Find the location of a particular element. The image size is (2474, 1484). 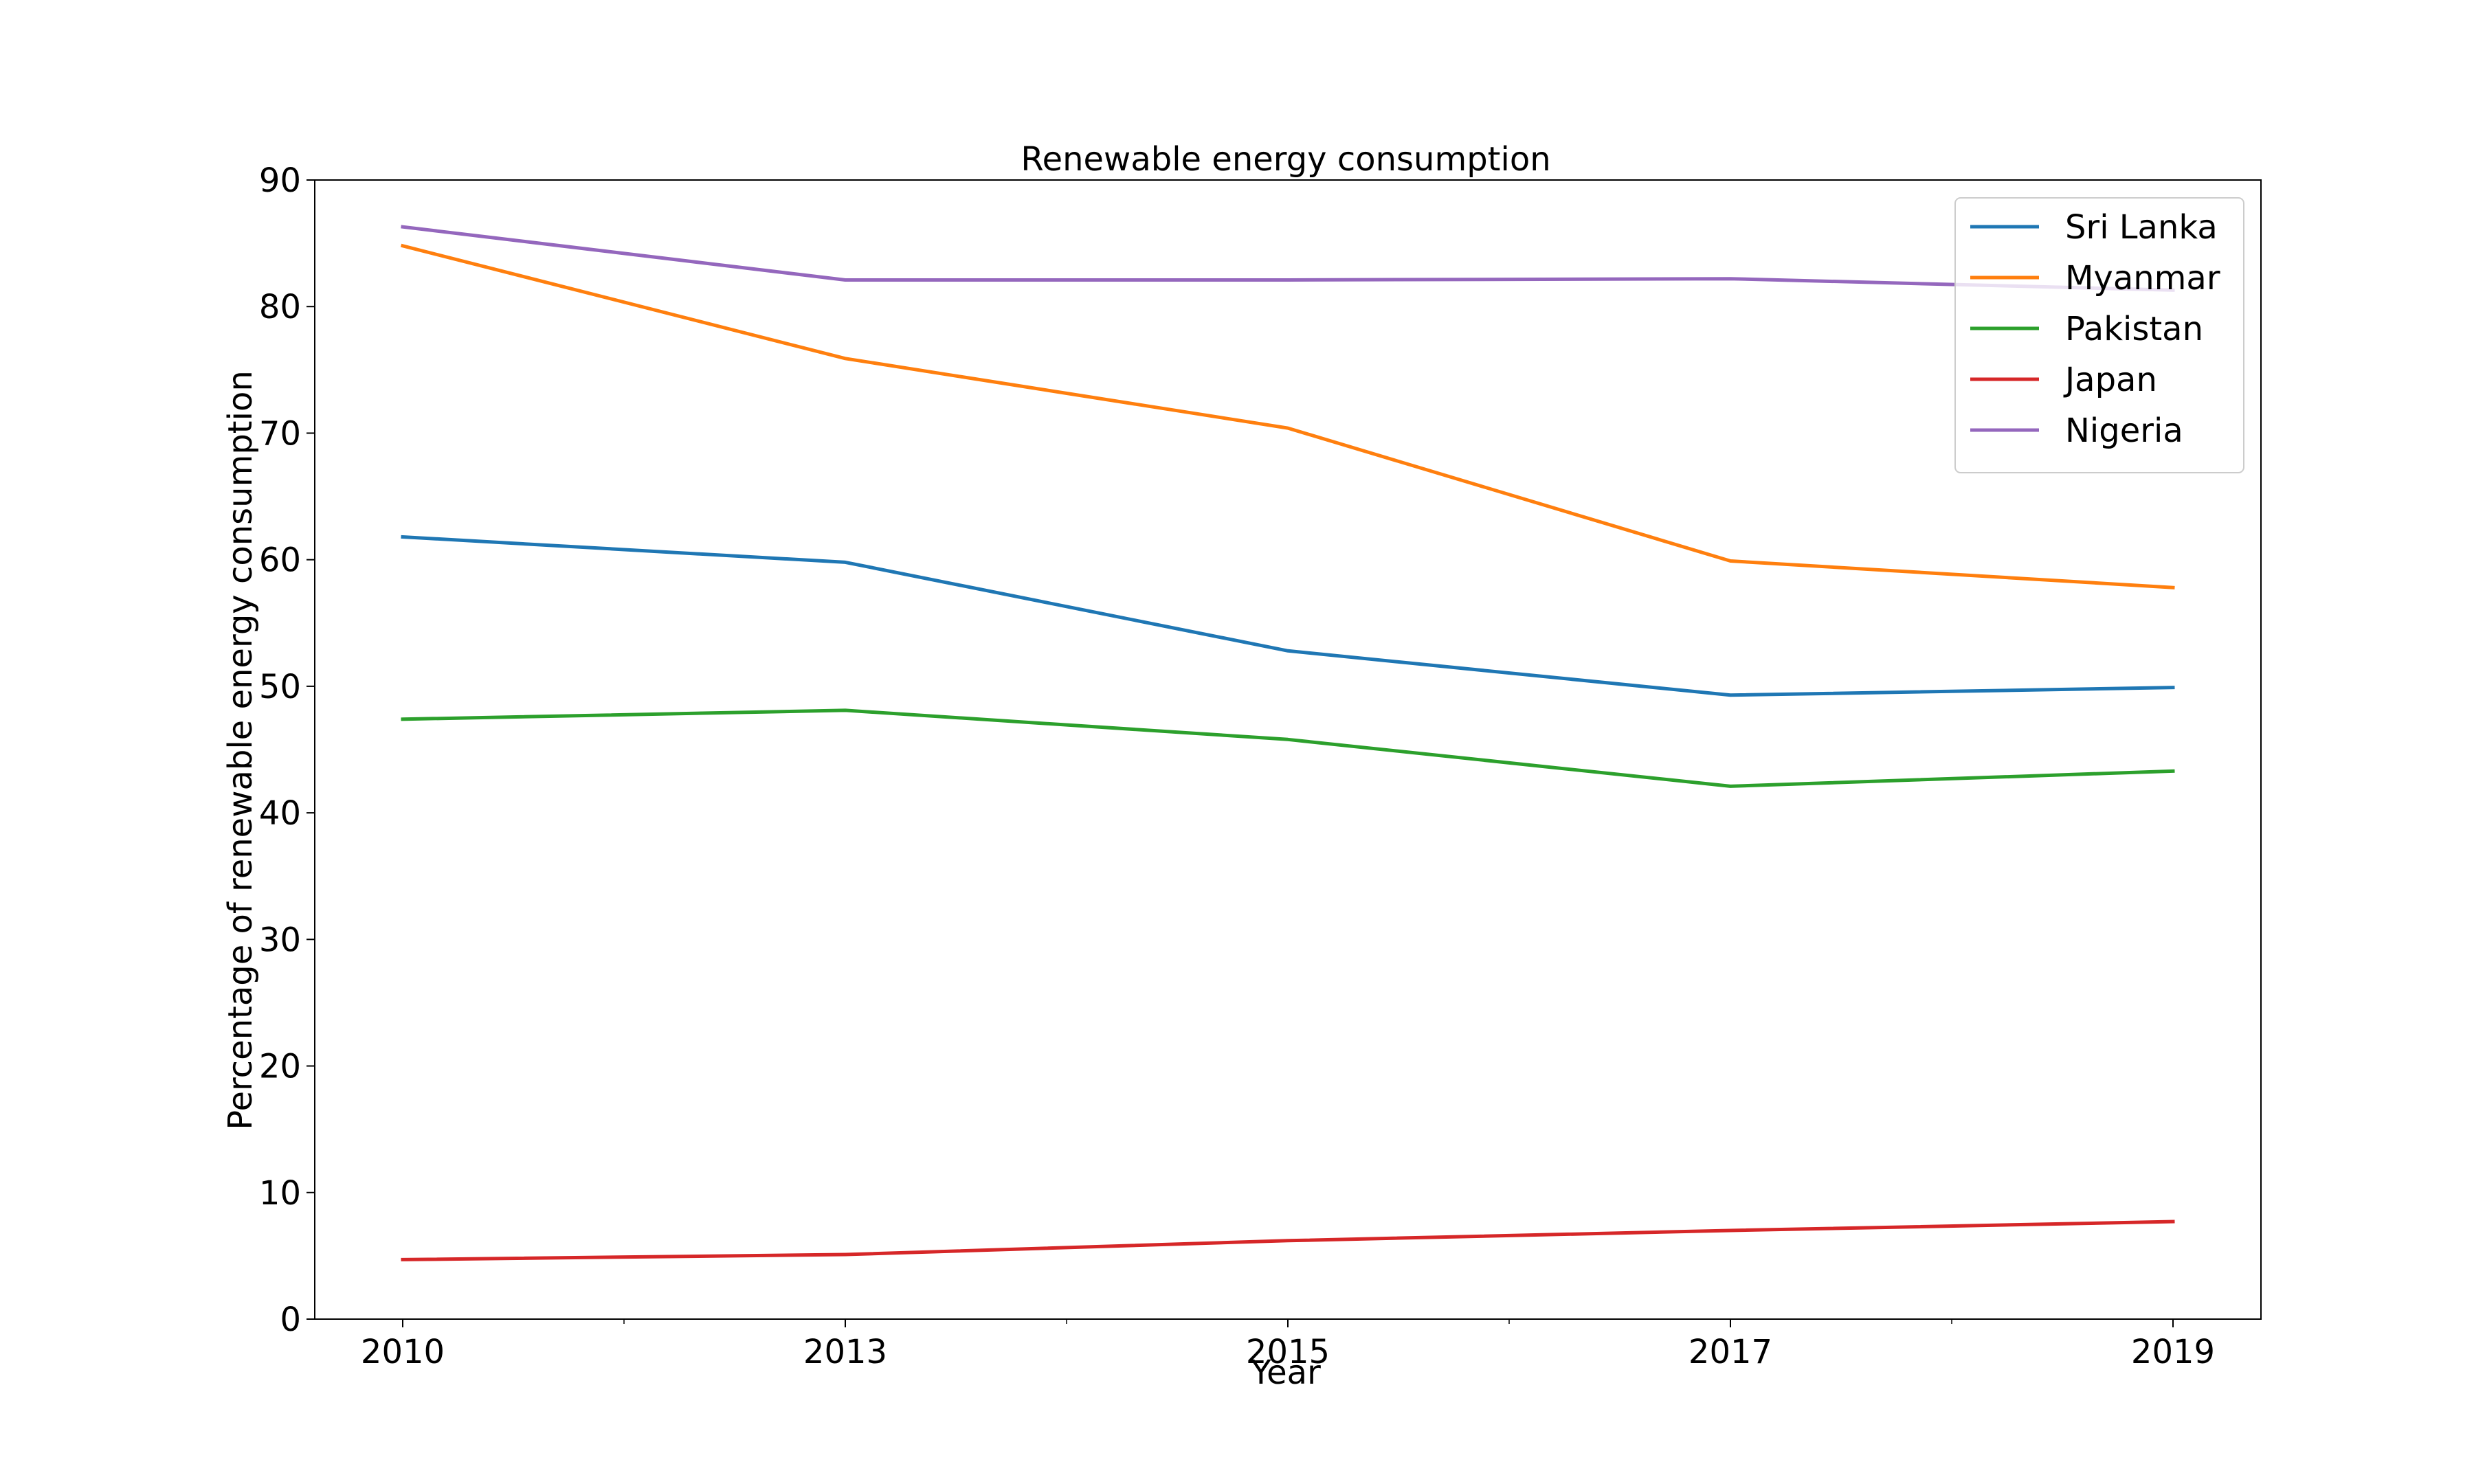

x-tick-label: 2010 is located at coordinates (403, 1352).